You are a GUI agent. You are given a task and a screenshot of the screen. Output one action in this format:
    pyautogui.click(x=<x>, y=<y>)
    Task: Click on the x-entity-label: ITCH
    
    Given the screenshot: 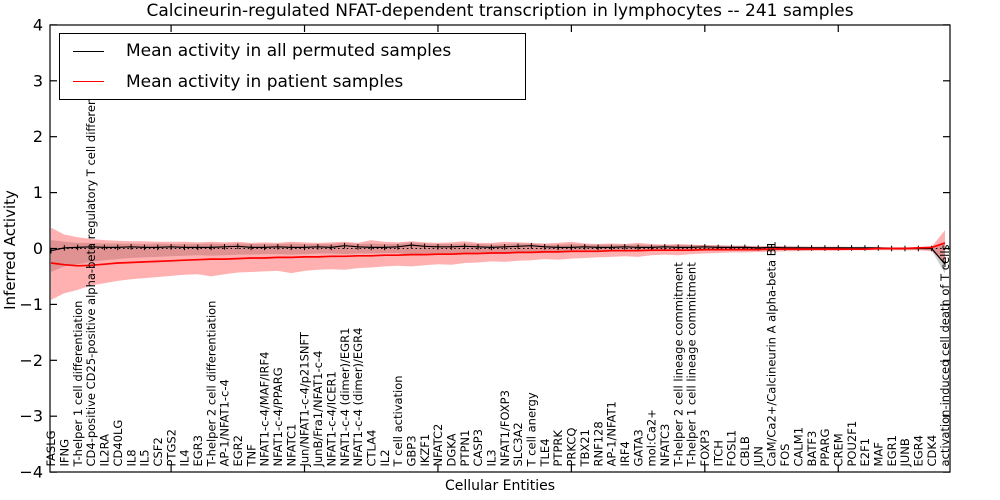 What is the action you would take?
    pyautogui.click(x=718, y=453)
    